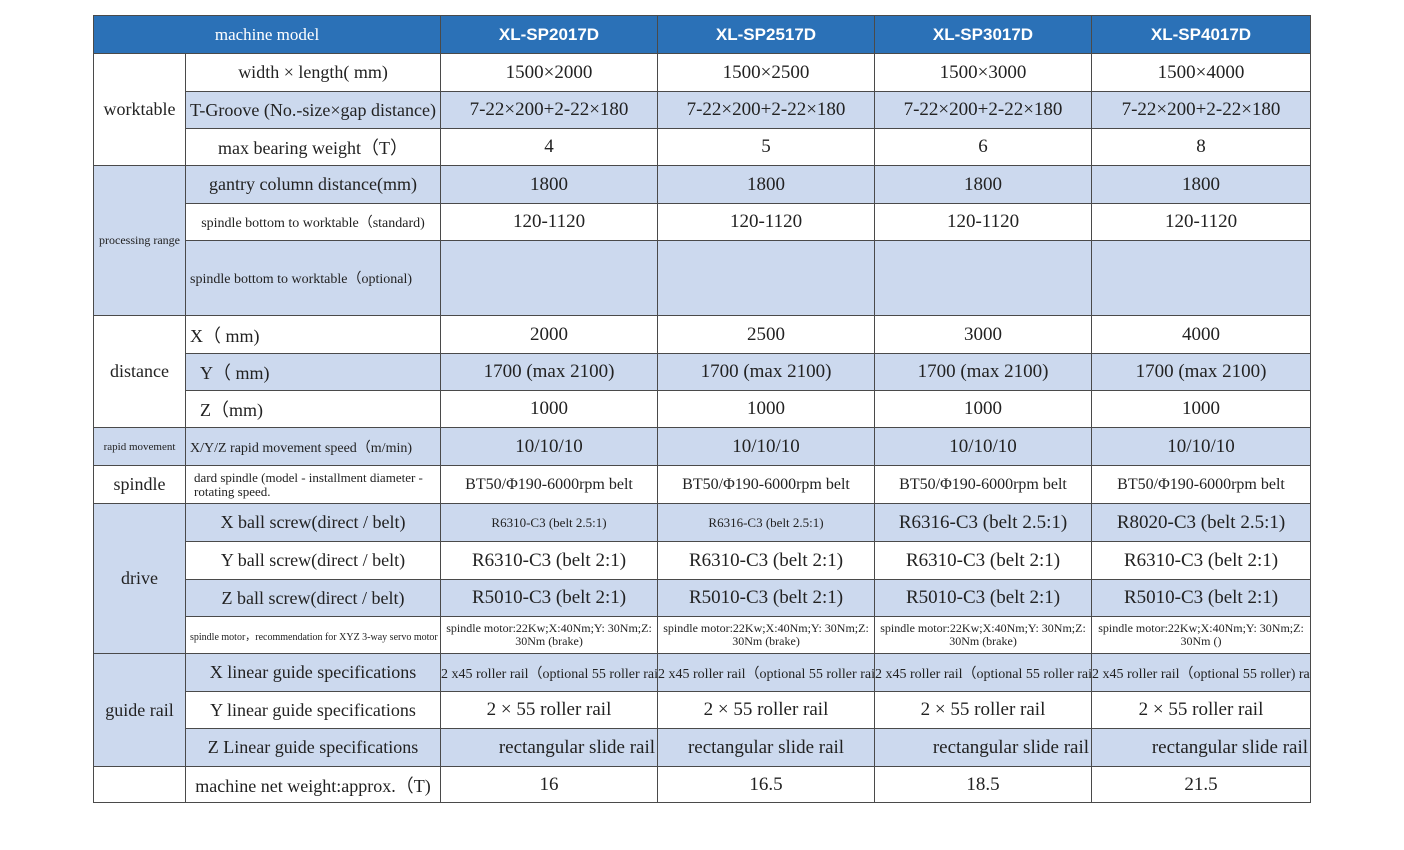 The image size is (1404, 850). I want to click on cell: 1500×2500, so click(766, 72).